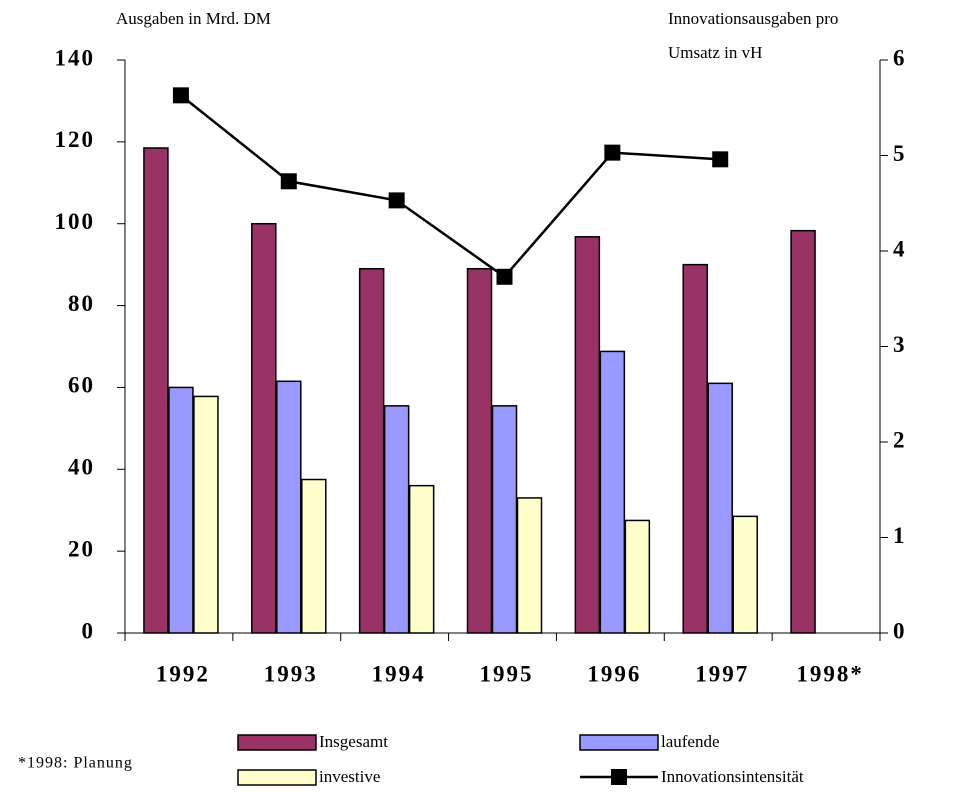  I want to click on x-tick-label: 1995, so click(507, 673).